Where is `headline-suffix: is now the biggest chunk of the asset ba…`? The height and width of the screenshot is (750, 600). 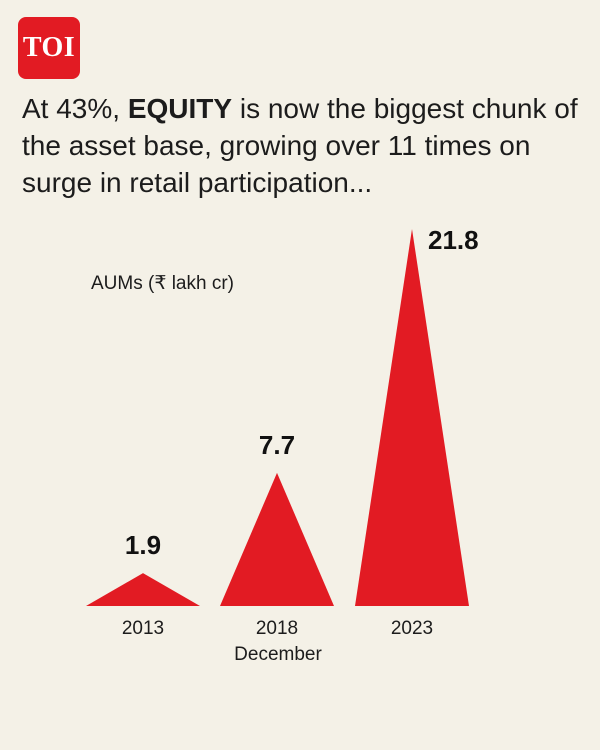 headline-suffix: is now the biggest chunk of the asset ba… is located at coordinates (300, 145).